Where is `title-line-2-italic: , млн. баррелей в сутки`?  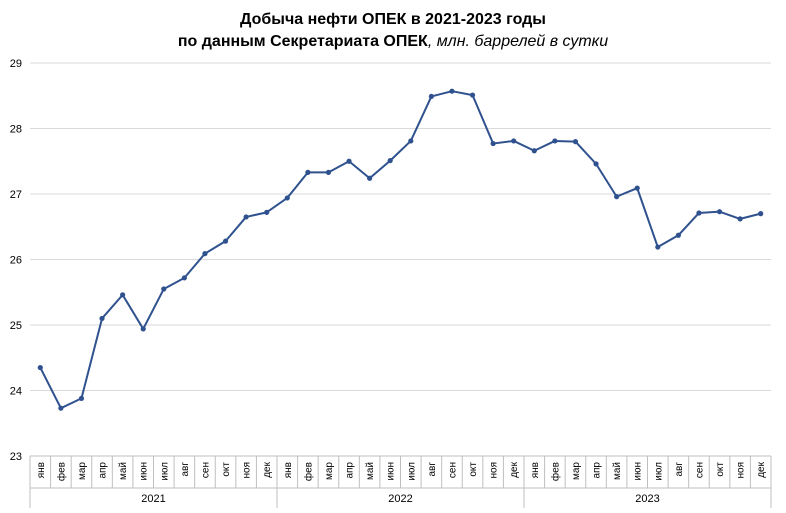
title-line-2-italic: , млн. баррелей в сутки is located at coordinates (518, 41).